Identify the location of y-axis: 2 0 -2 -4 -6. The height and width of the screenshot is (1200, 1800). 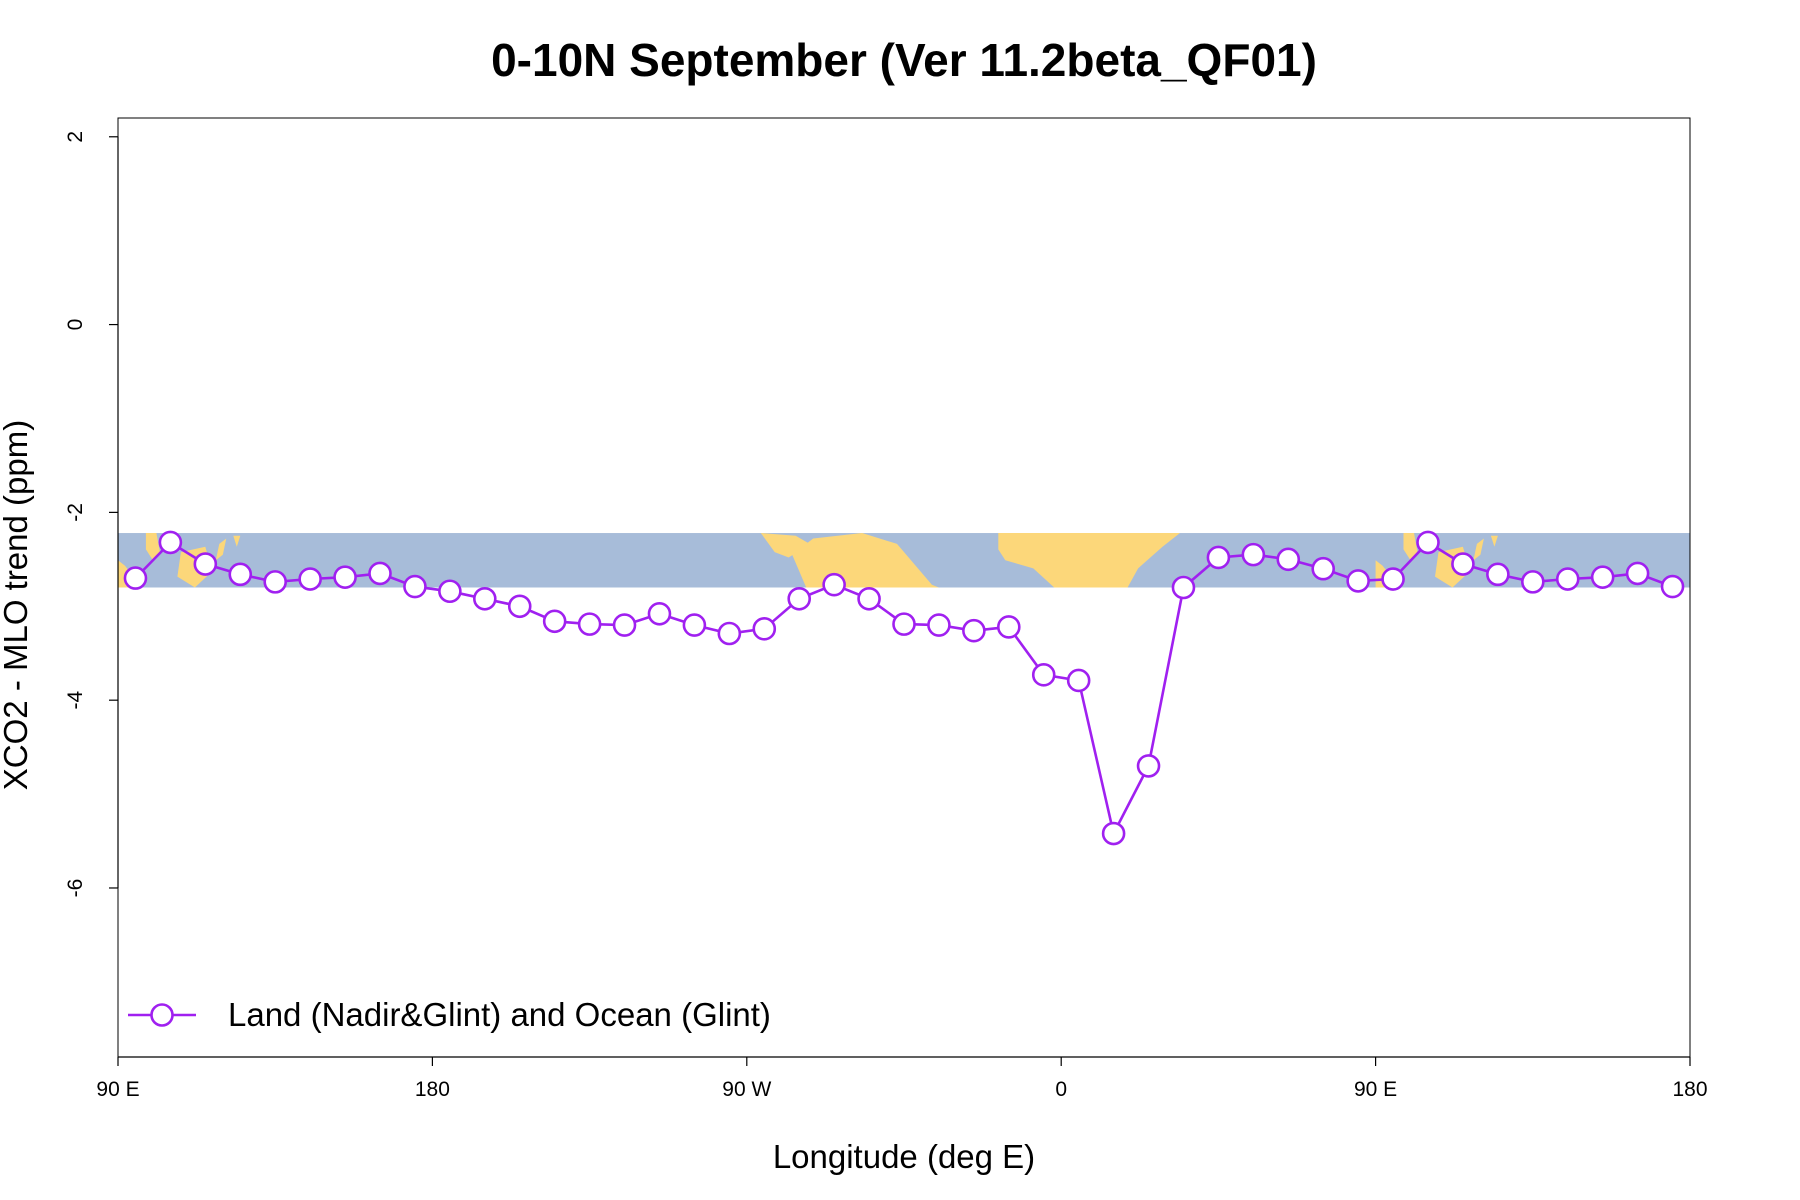
(91, 514).